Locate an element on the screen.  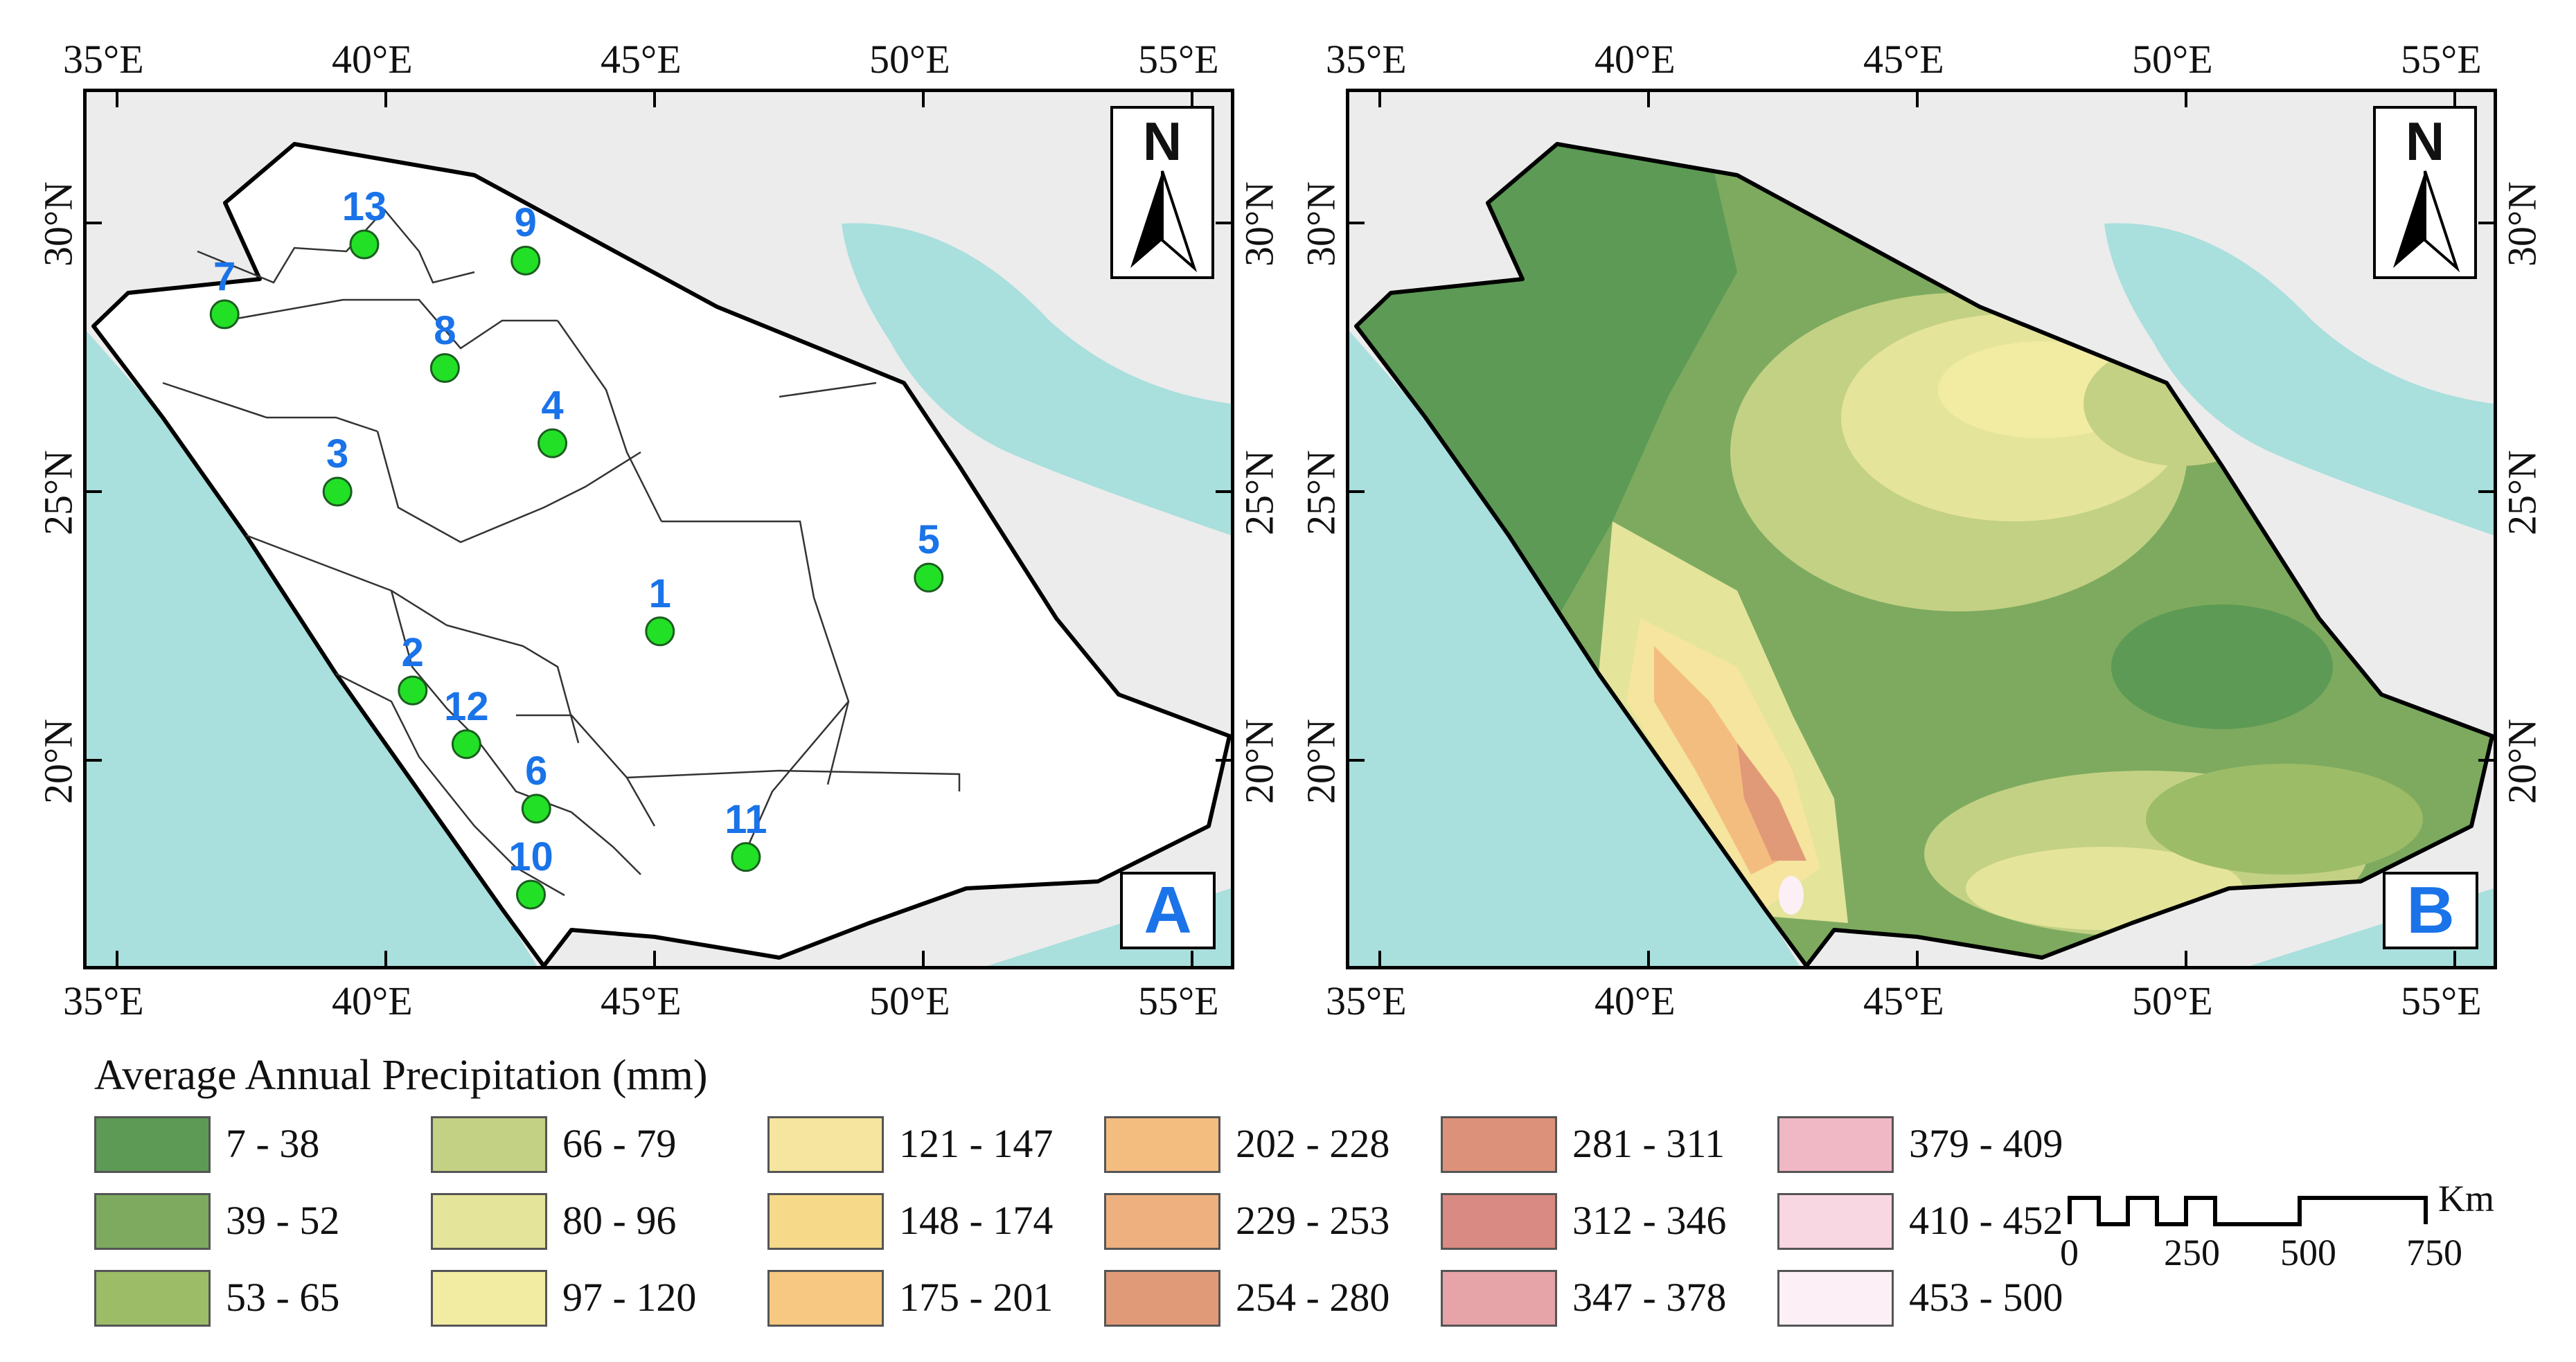
north-arrow: N is located at coordinates (1162, 193).